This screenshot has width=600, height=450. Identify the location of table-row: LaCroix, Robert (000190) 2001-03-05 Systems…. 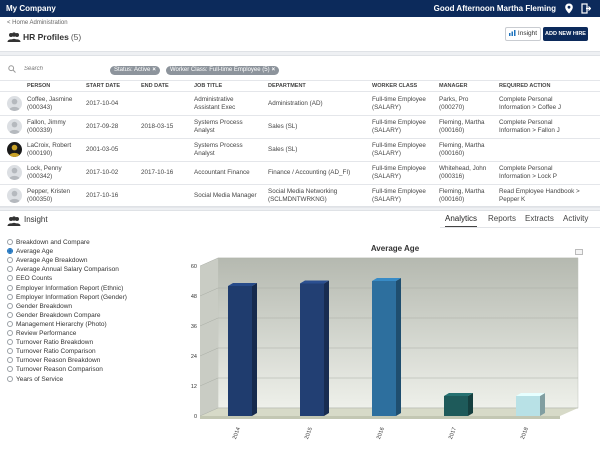
(300, 150).